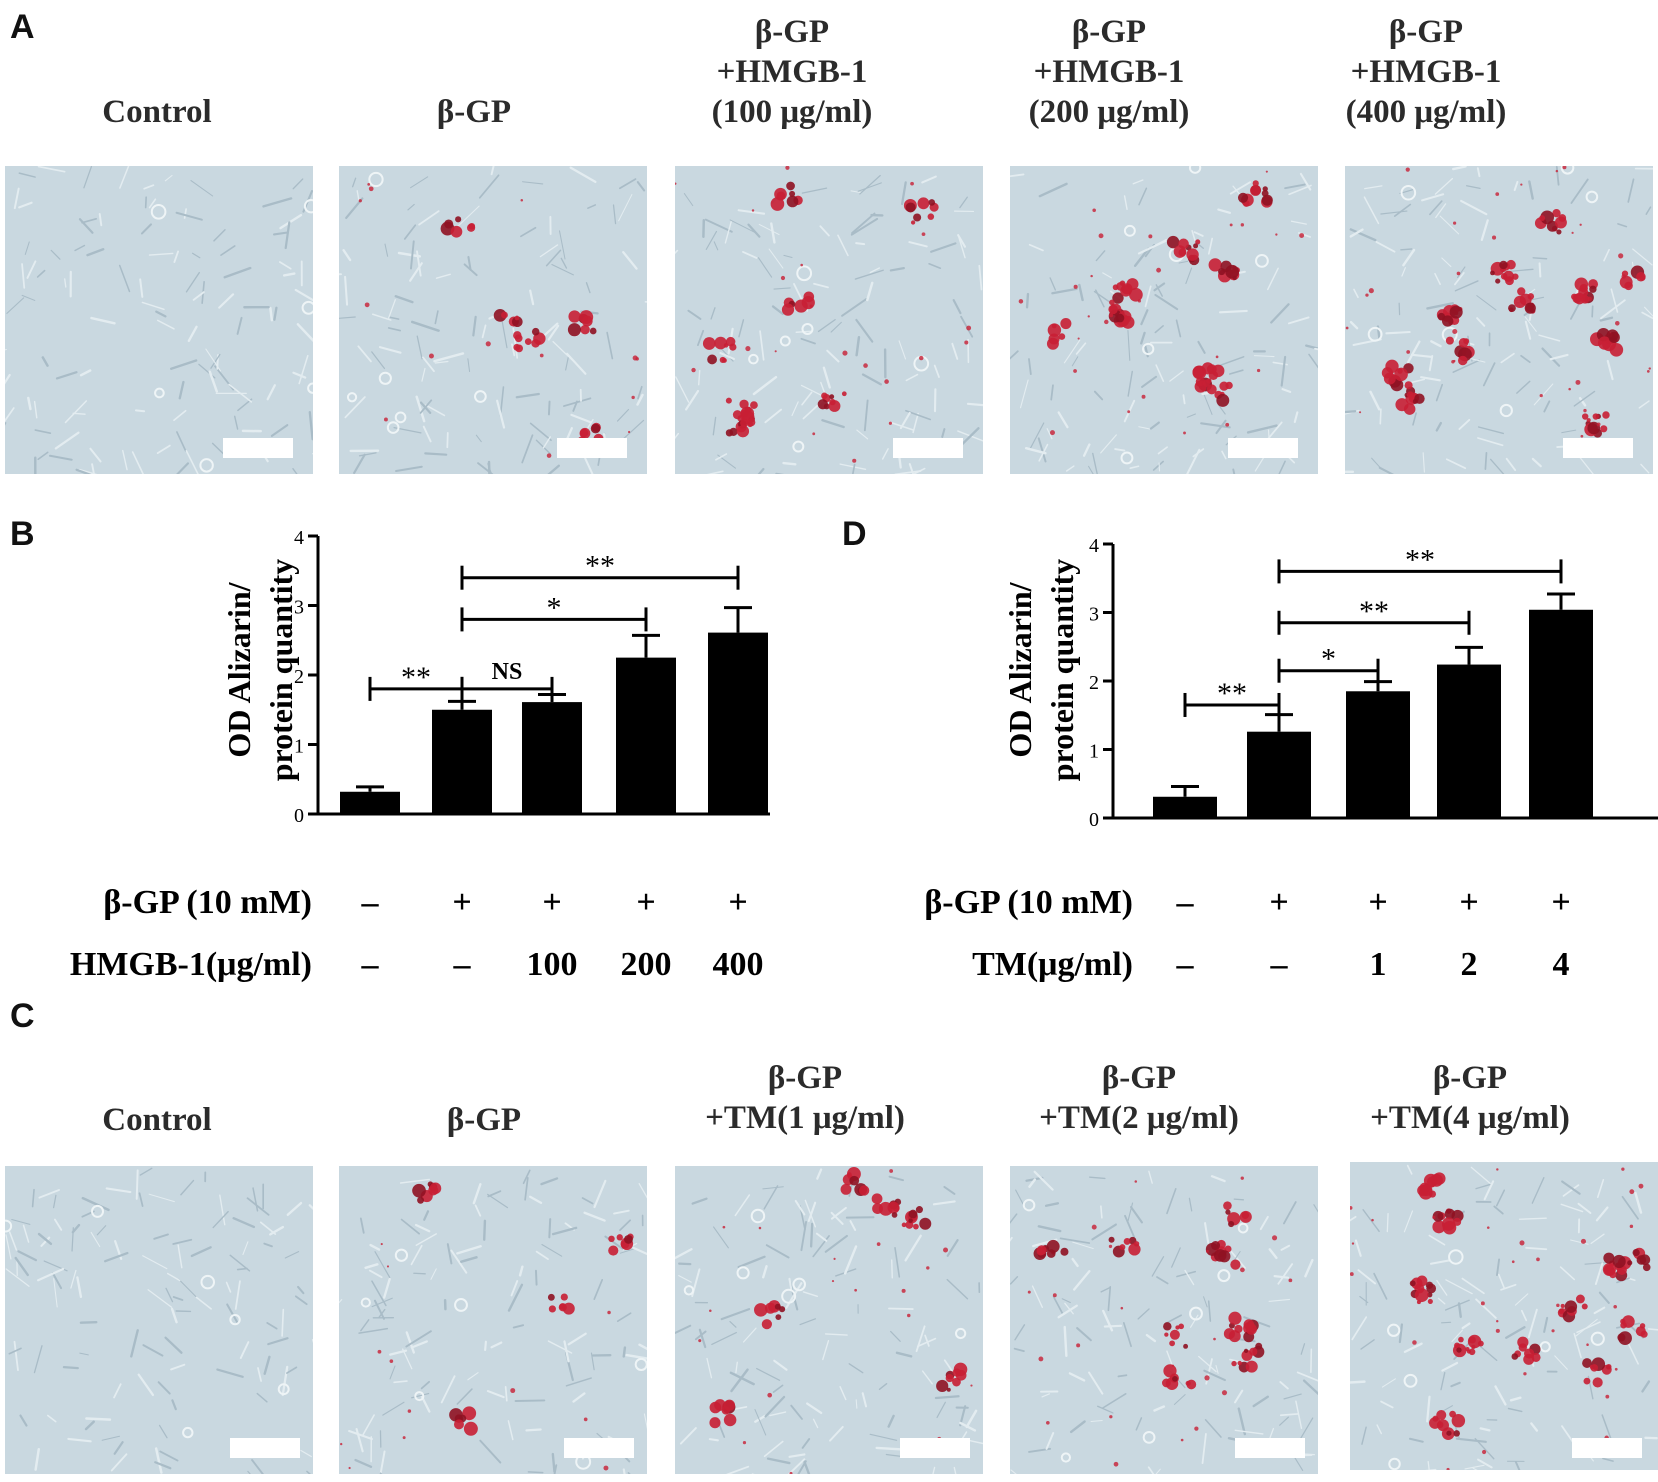 The width and height of the screenshot is (1658, 1482). What do you see at coordinates (552, 964) in the screenshot?
I see `condition-value: 100` at bounding box center [552, 964].